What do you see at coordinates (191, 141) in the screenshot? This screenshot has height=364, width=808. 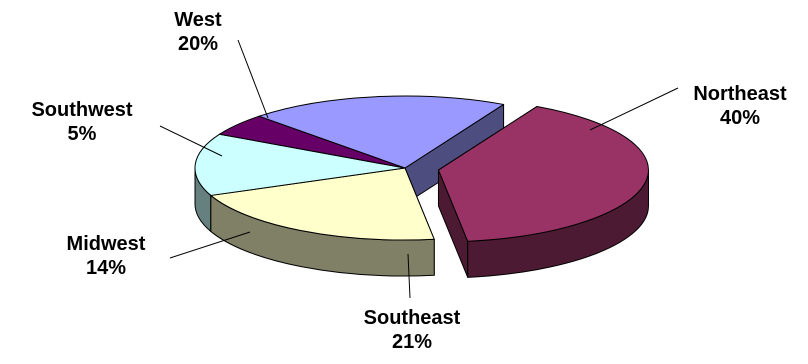 I see `leader-line-southwest` at bounding box center [191, 141].